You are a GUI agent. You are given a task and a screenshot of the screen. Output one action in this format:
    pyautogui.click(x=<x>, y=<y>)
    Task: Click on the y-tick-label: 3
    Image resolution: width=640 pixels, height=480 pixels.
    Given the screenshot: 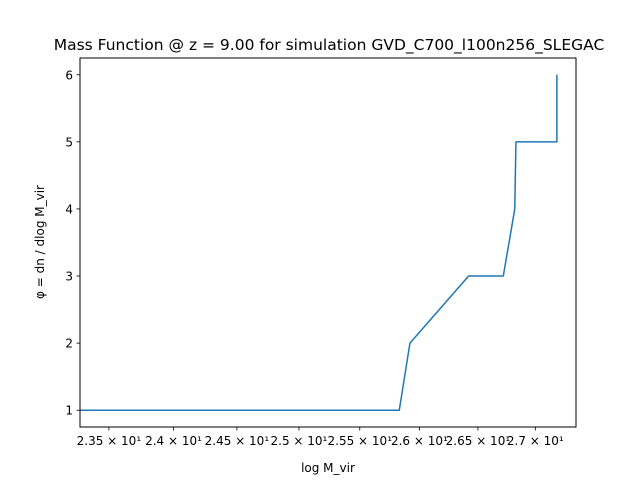 What is the action you would take?
    pyautogui.click(x=69, y=277)
    